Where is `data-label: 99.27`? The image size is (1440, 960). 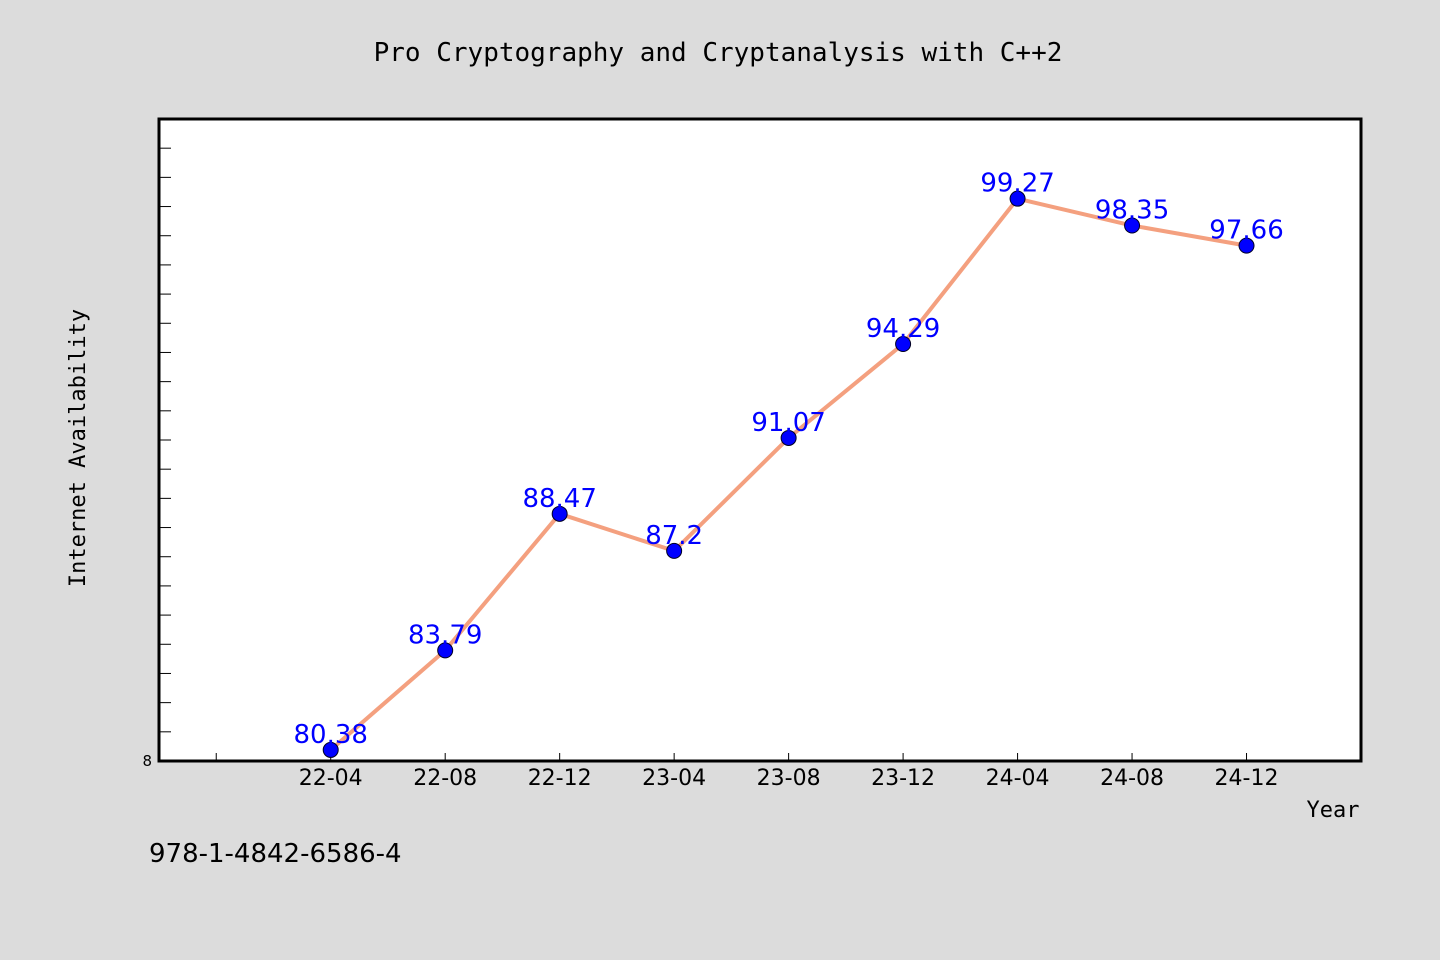 data-label: 99.27 is located at coordinates (1017, 184).